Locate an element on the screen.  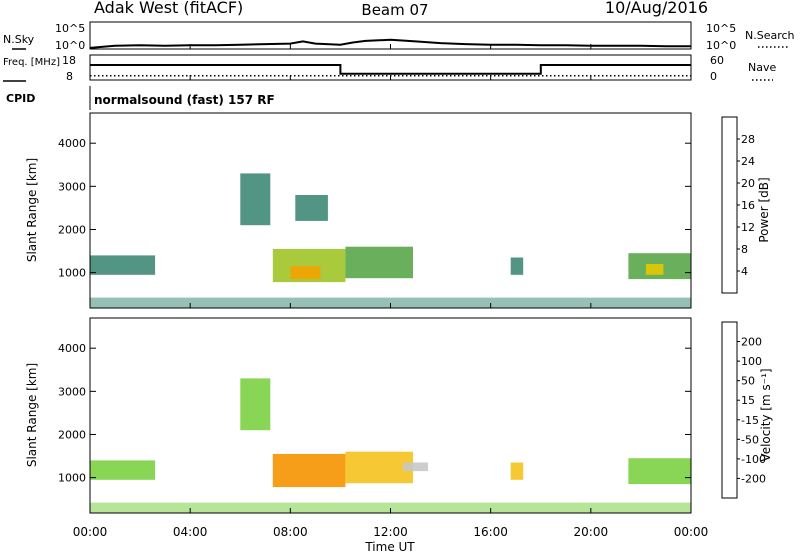
xtick-label-3: 12:00 is located at coordinates (390, 532).